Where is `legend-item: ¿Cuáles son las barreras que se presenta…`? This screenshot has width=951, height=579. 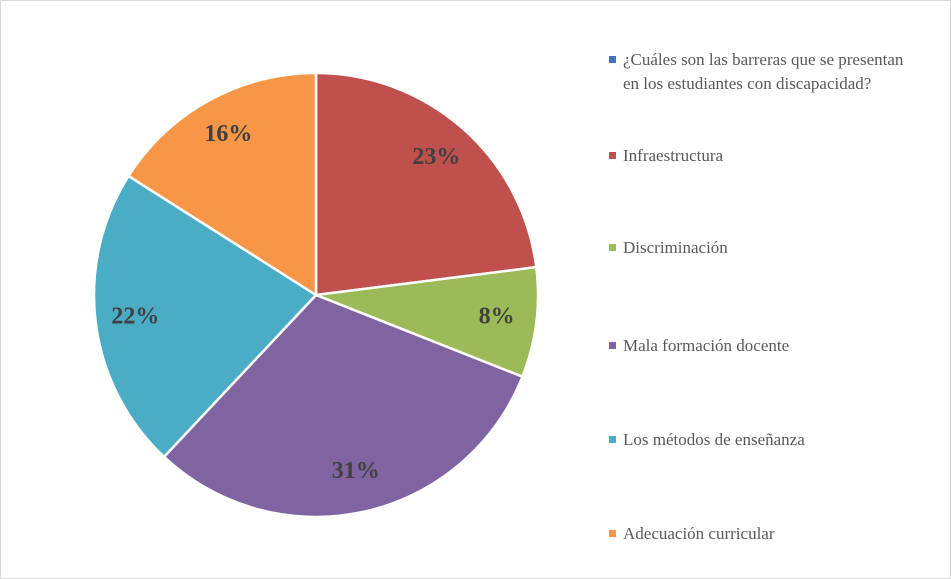 legend-item: ¿Cuáles son las barreras que se presenta… is located at coordinates (774, 72).